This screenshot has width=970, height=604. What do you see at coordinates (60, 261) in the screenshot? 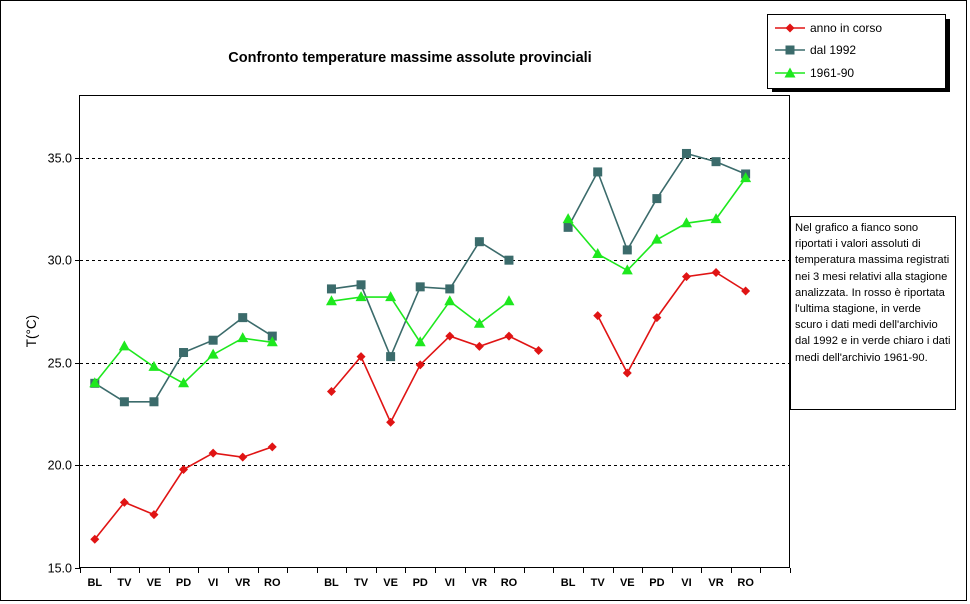
I see `y-tick-label-3: 30.0` at bounding box center [60, 261].